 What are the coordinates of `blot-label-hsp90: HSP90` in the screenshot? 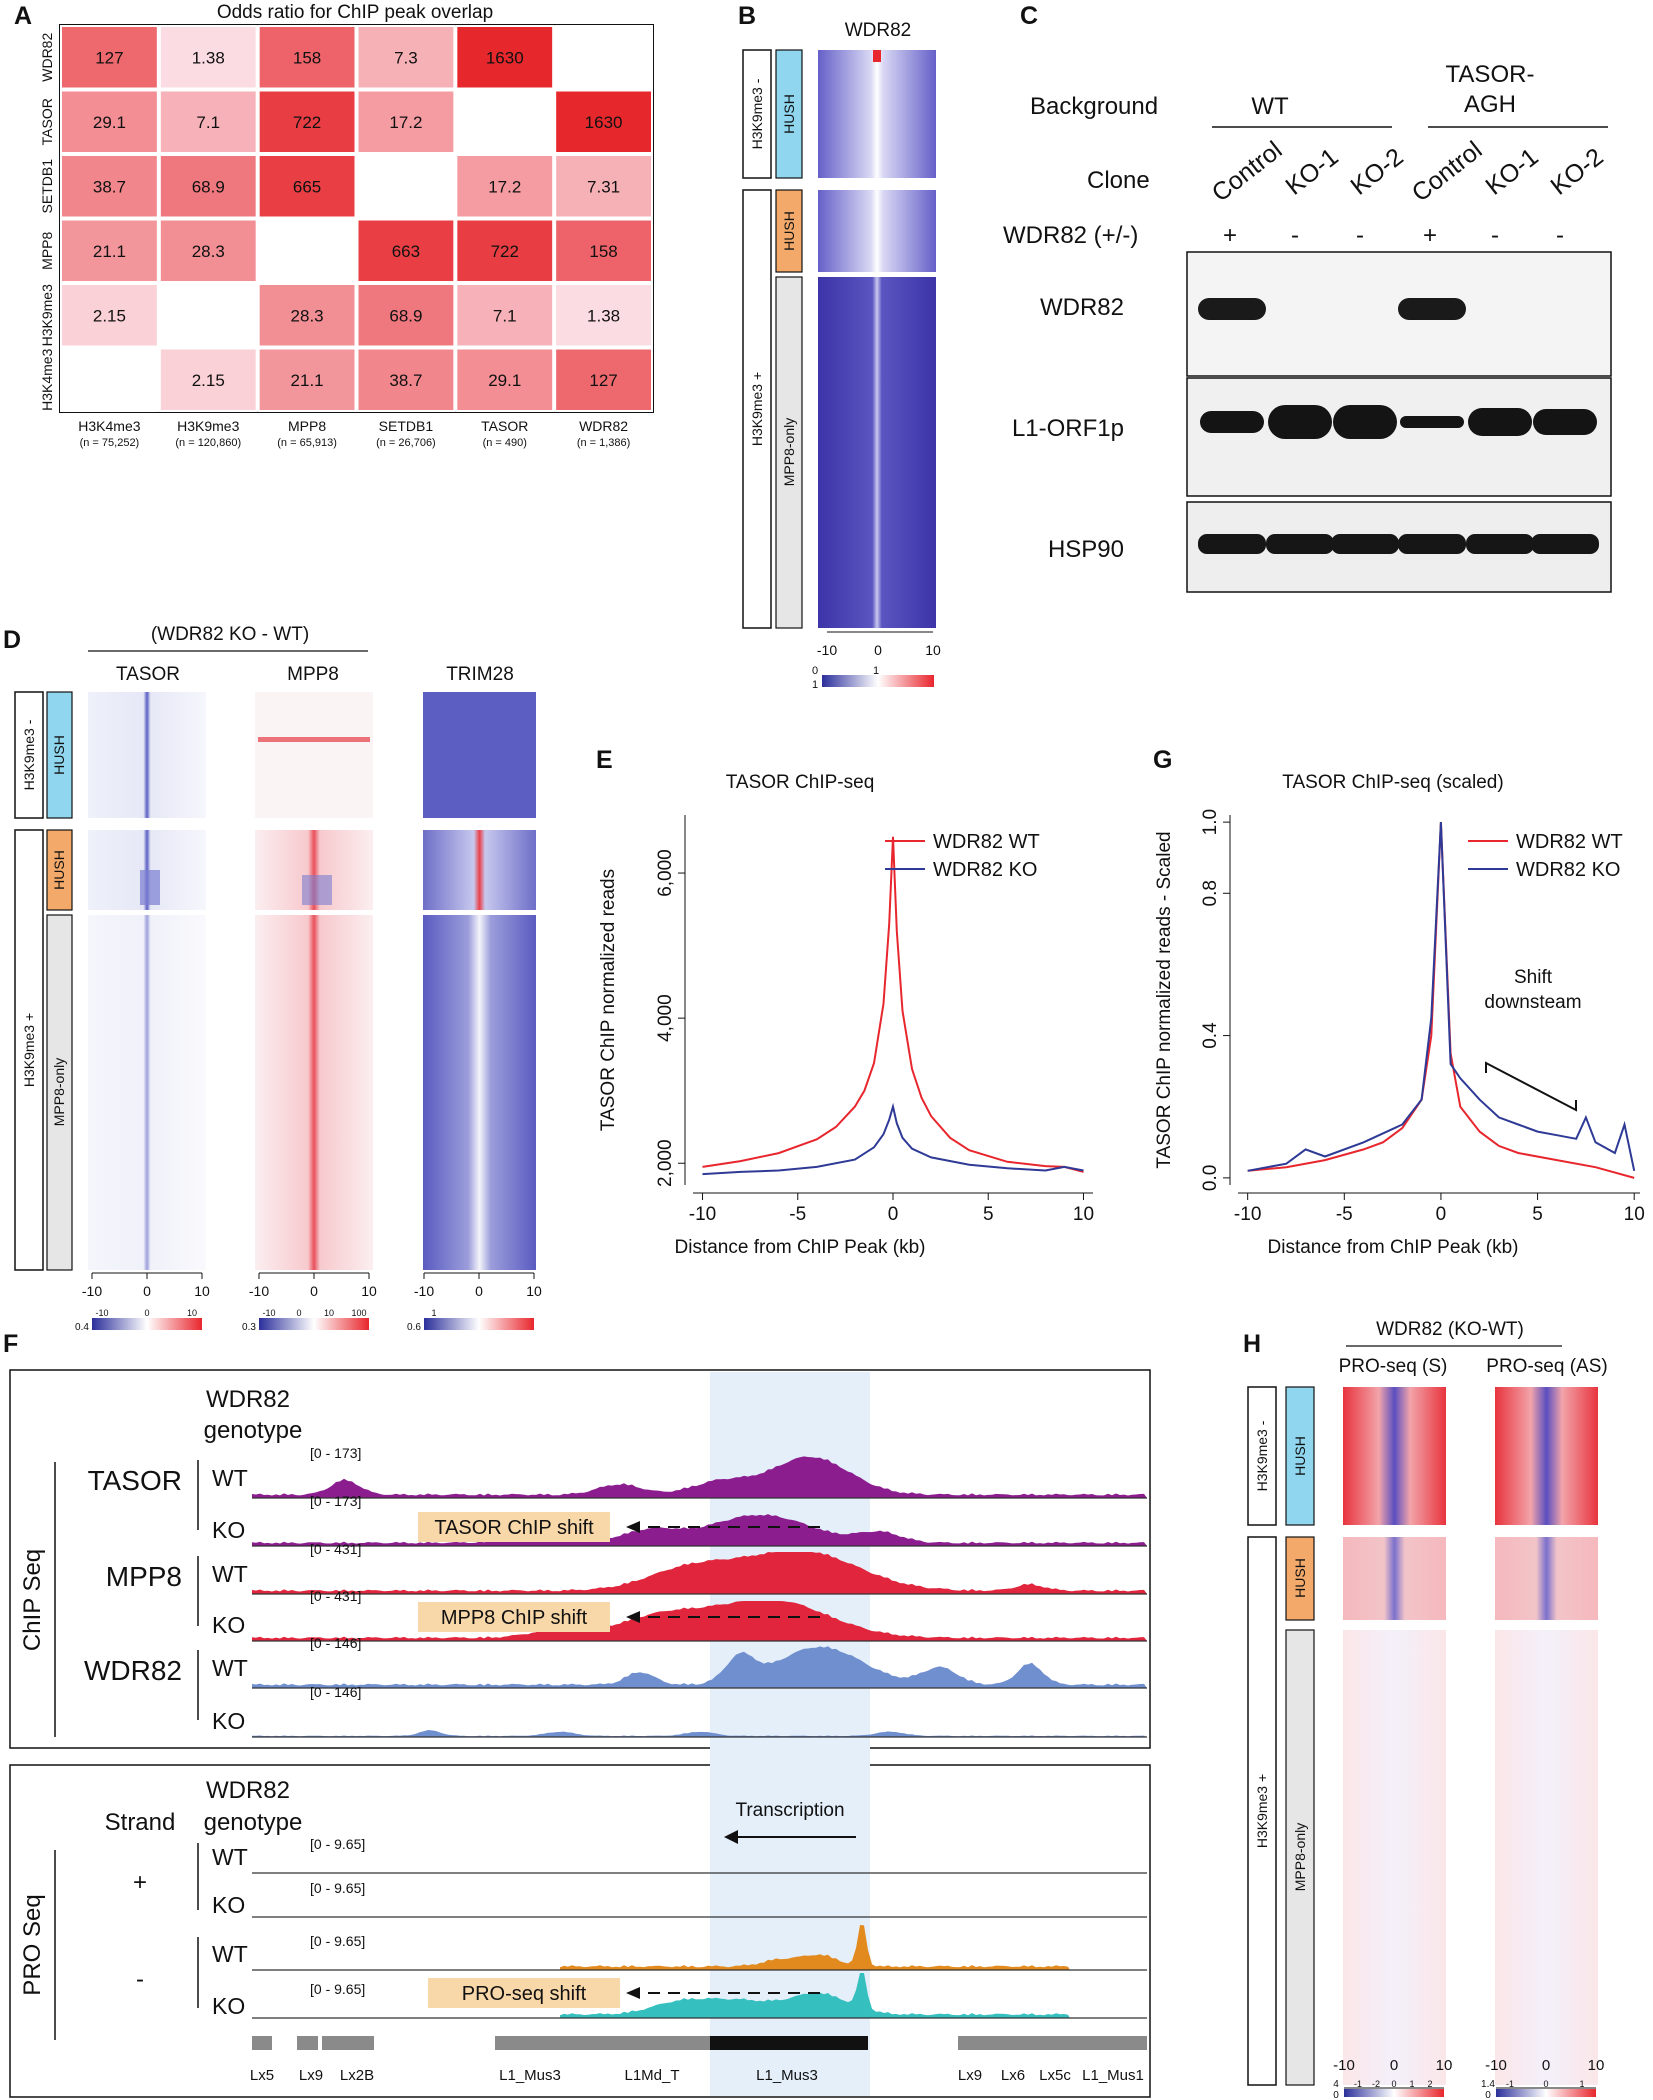 It's located at (1086, 549).